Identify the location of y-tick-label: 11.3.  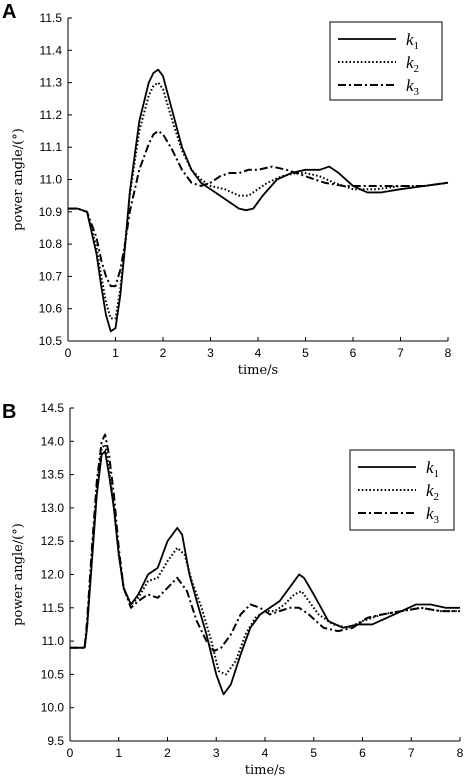
(51, 83).